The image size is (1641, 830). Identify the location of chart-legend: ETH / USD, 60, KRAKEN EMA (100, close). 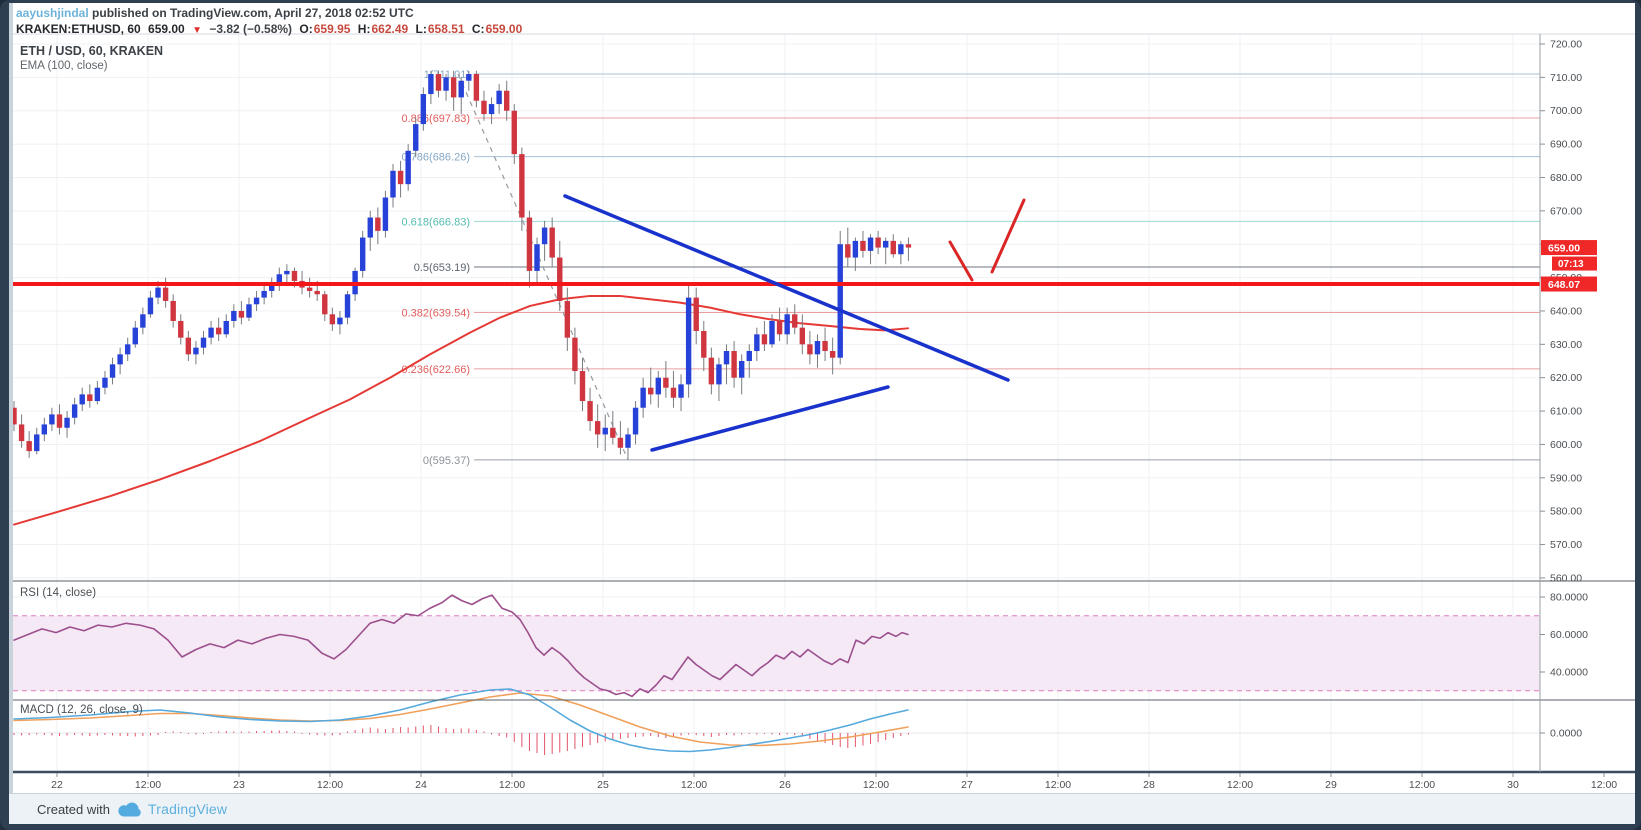
(91, 58).